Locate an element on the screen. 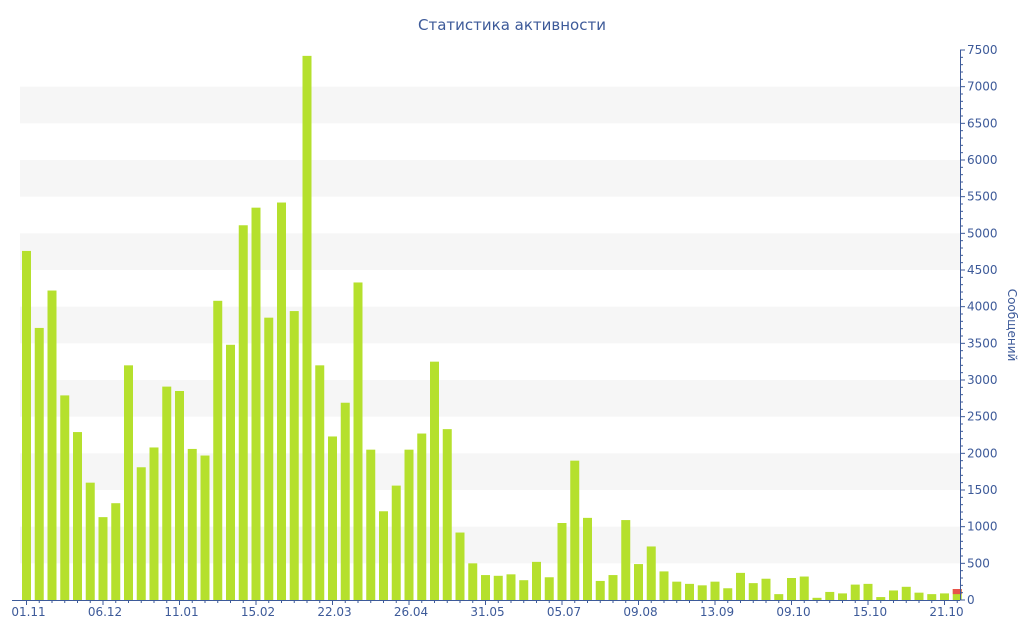 Image resolution: width=1024 pixels, height=640 pixels. y-tick-label: 4500 is located at coordinates (982, 270).